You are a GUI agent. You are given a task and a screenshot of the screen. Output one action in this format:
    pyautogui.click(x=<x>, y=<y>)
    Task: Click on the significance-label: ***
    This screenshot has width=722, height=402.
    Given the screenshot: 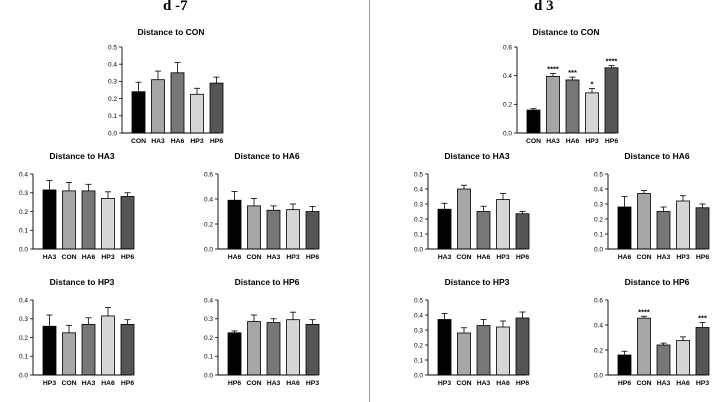 What is the action you would take?
    pyautogui.click(x=702, y=318)
    